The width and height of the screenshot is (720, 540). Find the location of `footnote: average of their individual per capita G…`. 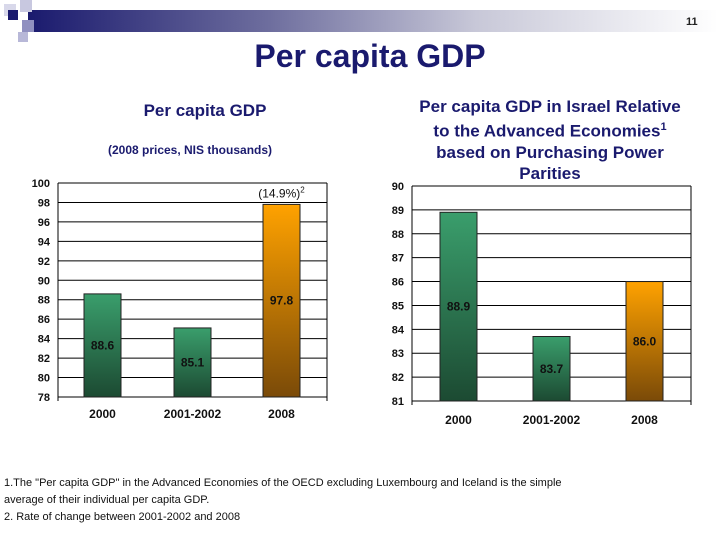

footnote: average of their individual per capita G… is located at coordinates (107, 500).